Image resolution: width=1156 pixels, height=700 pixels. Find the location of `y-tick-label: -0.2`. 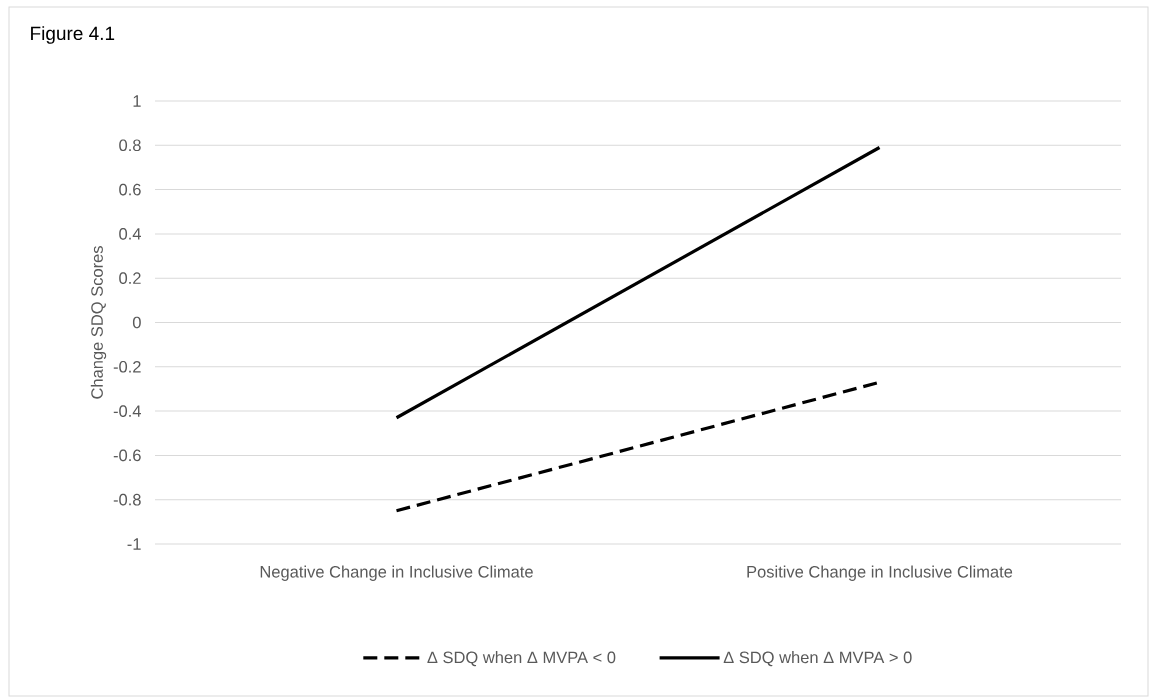

y-tick-label: -0.2 is located at coordinates (127, 366).